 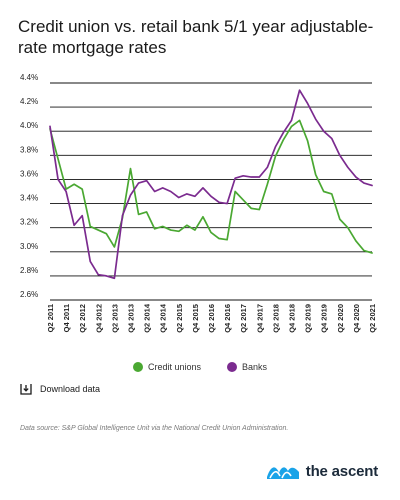 What do you see at coordinates (70, 389) in the screenshot?
I see `download-data-label: Download data` at bounding box center [70, 389].